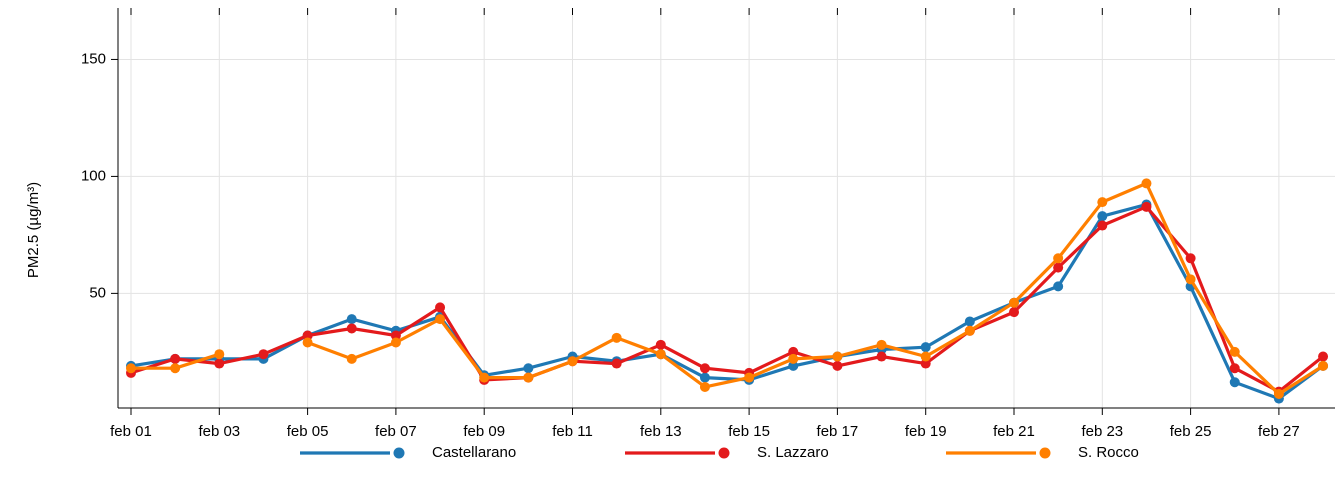 Image resolution: width=1336 pixels, height=491 pixels. What do you see at coordinates (219, 431) in the screenshot?
I see `x-tick-label: feb 03` at bounding box center [219, 431].